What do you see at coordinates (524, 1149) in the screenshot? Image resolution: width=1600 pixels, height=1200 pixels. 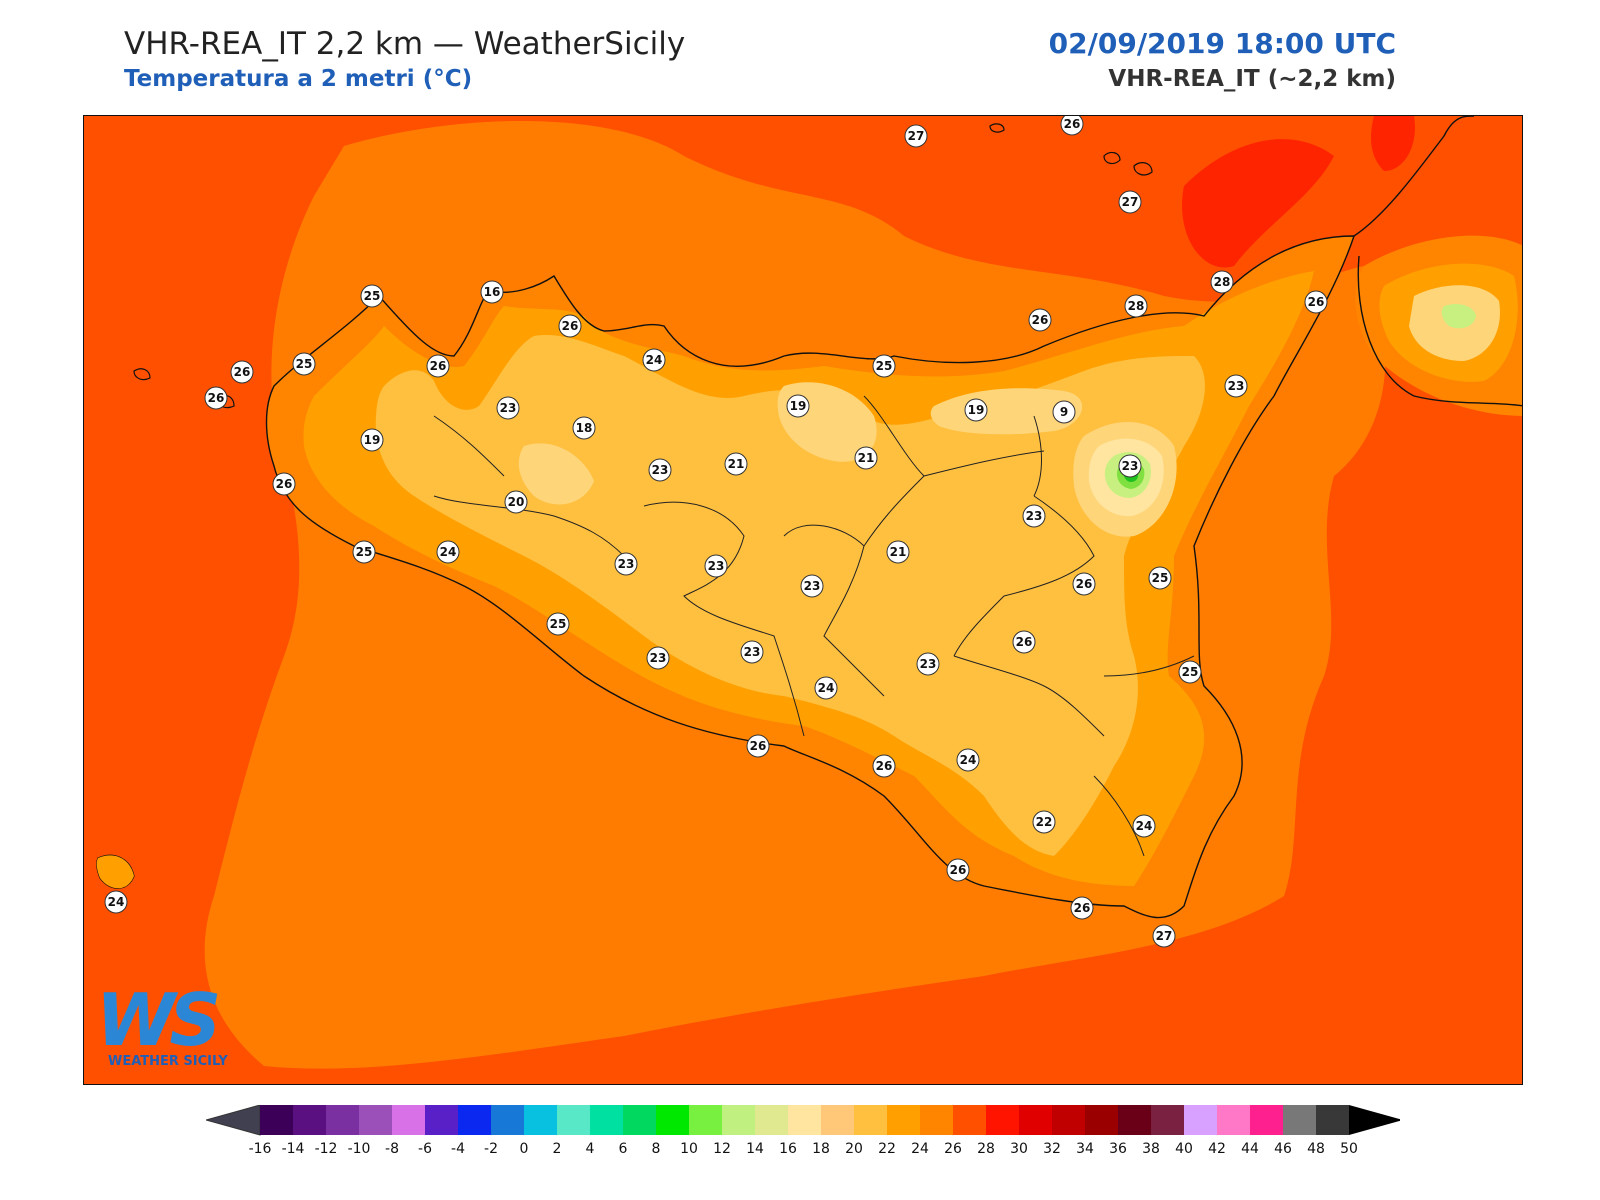 I see `colorbar-tick-label: 0` at bounding box center [524, 1149].